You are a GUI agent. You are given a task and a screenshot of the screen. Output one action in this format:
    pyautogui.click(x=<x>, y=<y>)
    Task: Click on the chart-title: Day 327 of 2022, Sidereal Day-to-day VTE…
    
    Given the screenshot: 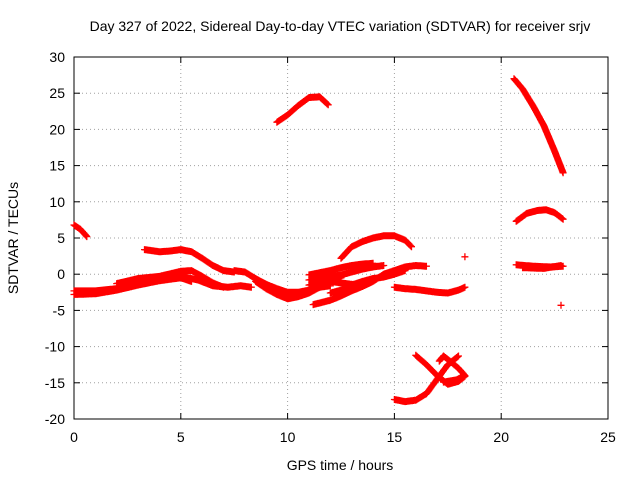 What is the action you would take?
    pyautogui.click(x=340, y=26)
    